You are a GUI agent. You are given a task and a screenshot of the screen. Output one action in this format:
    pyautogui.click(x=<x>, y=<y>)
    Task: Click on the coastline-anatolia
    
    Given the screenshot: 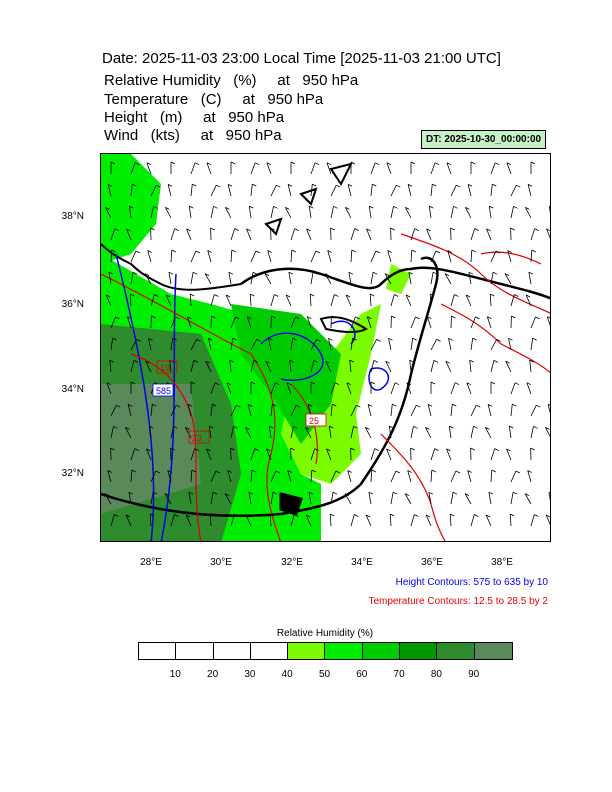 What is the action you would take?
    pyautogui.click(x=395, y=283)
    